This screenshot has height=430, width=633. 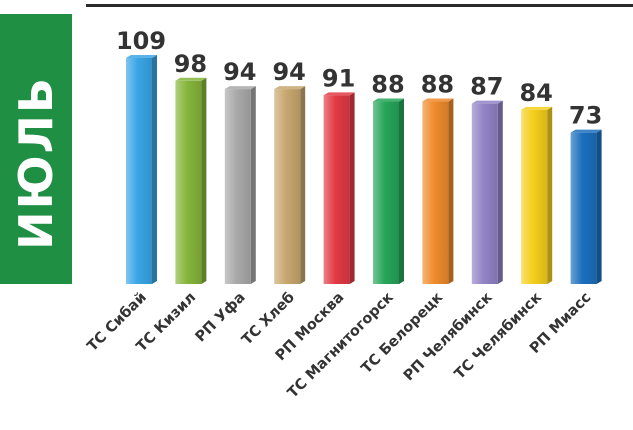 What do you see at coordinates (585, 116) in the screenshot?
I see `value-label-9: 73` at bounding box center [585, 116].